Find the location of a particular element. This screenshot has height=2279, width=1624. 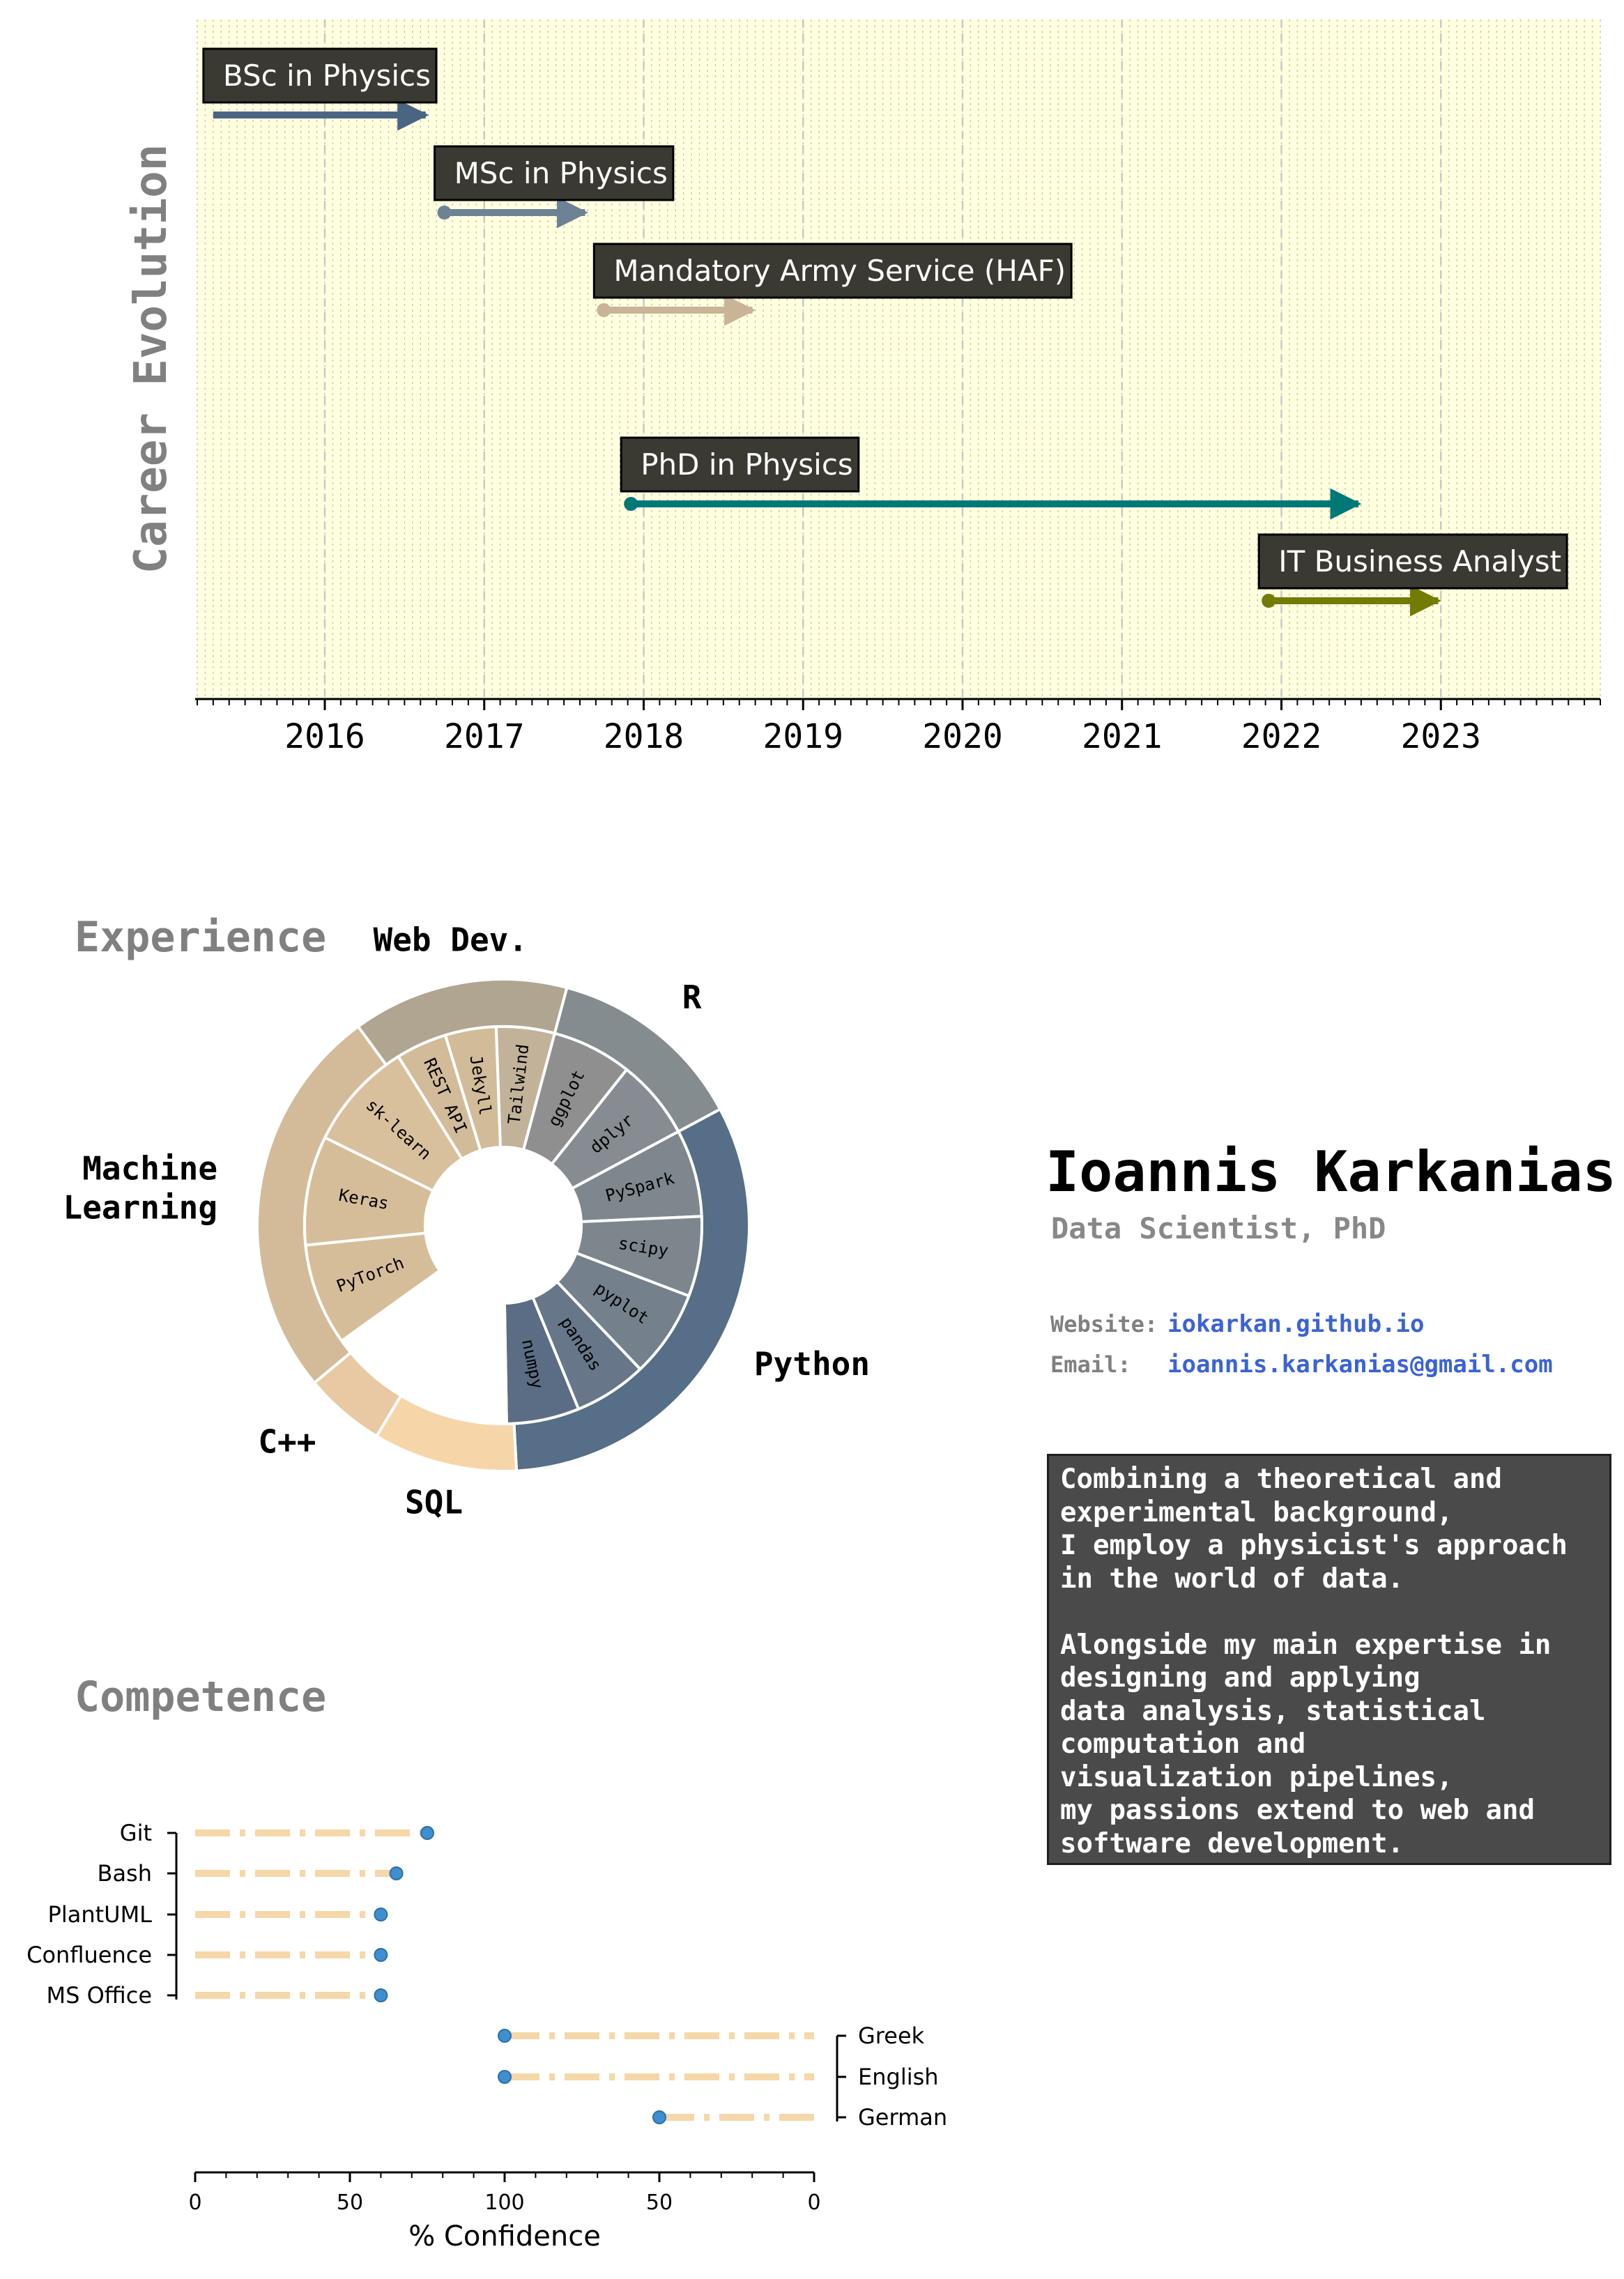

x-tick-label: 2022 is located at coordinates (1281, 736).